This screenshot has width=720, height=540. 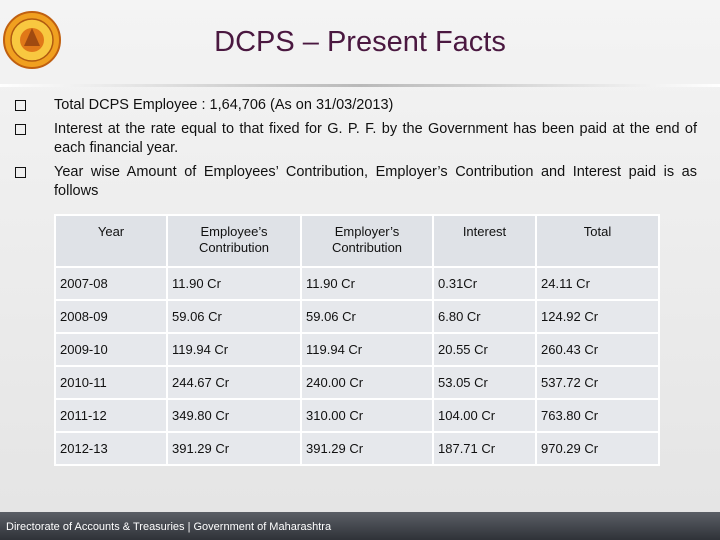 What do you see at coordinates (234, 415) in the screenshot?
I see `table-cell: 349.80 Cr` at bounding box center [234, 415].